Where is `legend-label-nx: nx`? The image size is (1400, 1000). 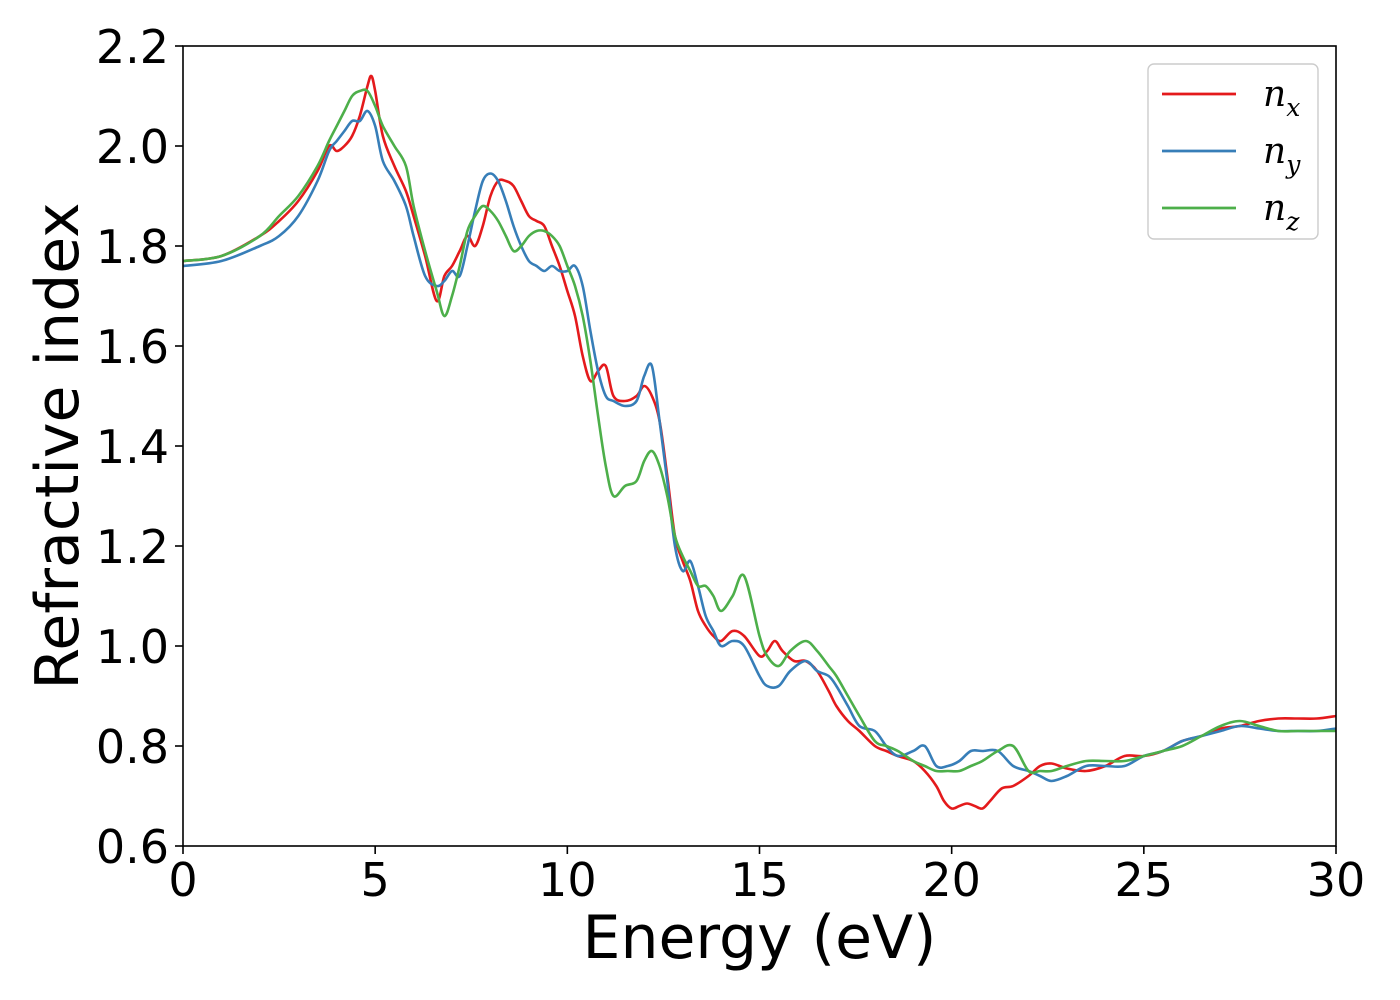
legend-label-nx: nx is located at coordinates (1281, 98).